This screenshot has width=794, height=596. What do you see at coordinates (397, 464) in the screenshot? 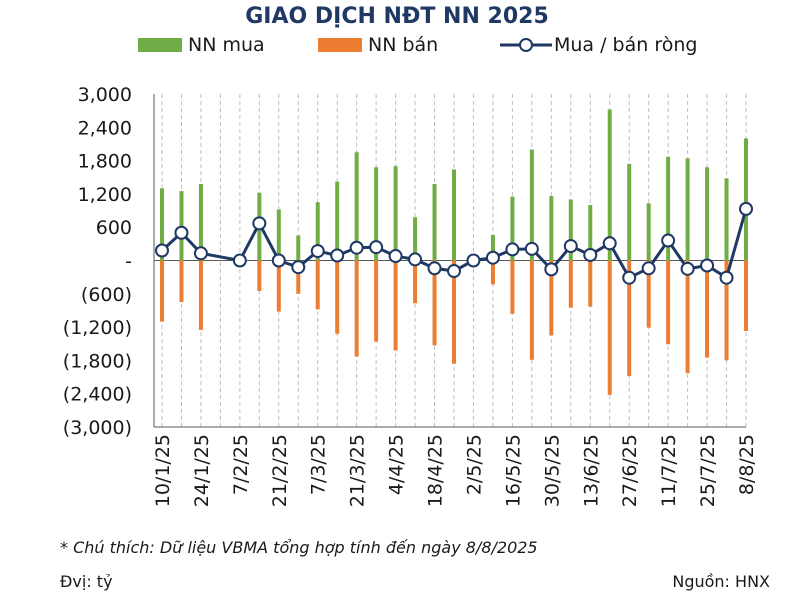
I see `x-tick-label: 4/4/25` at bounding box center [397, 464].